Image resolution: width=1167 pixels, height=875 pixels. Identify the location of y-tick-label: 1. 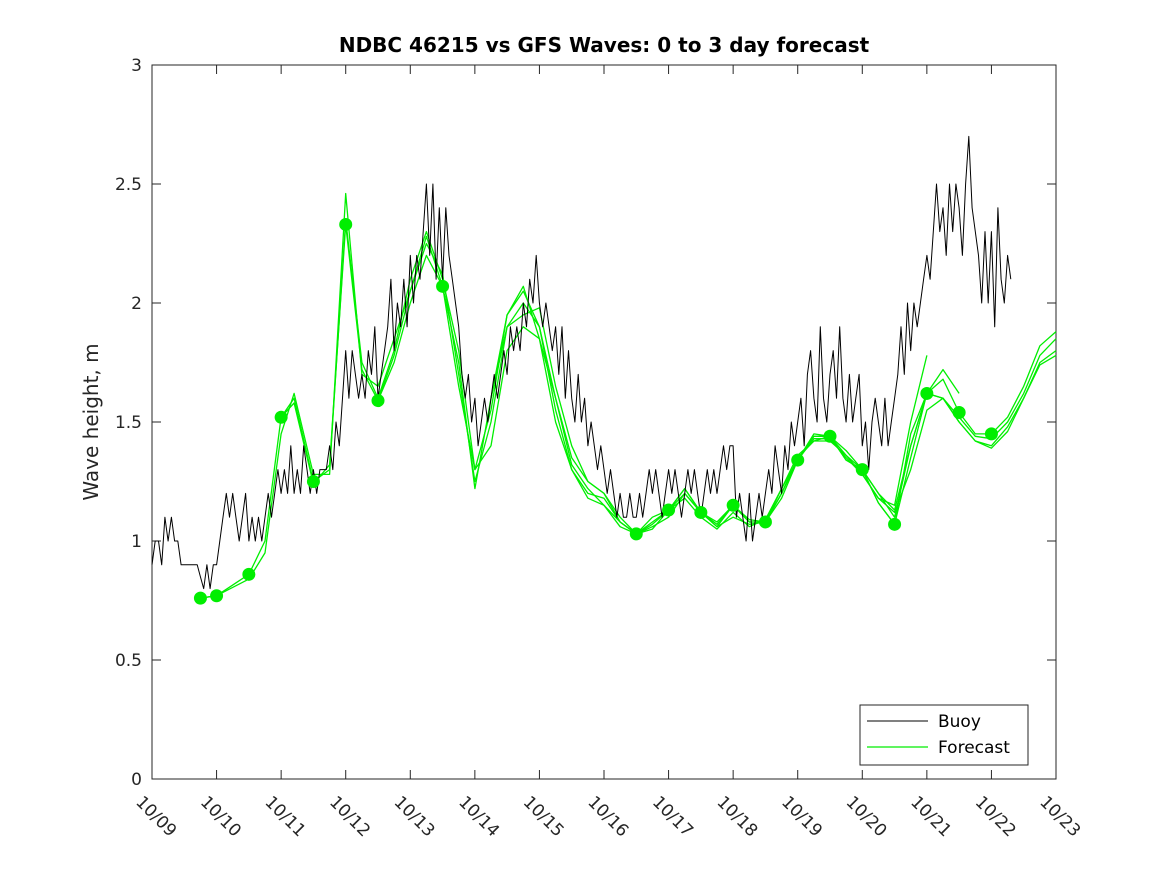
(136, 542).